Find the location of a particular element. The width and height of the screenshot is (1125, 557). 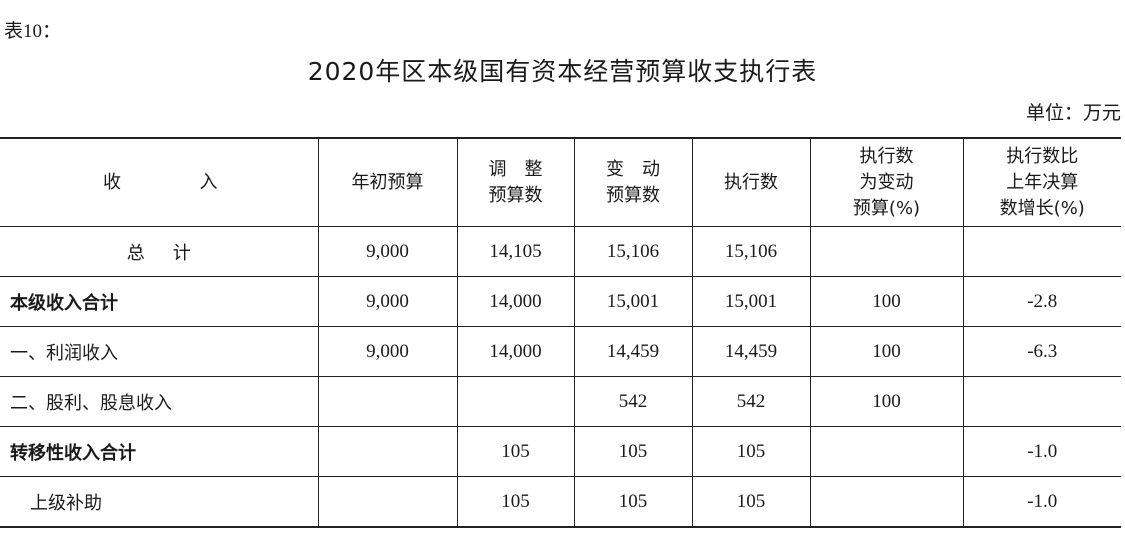

cell-executed: 15,001 is located at coordinates (751, 301).